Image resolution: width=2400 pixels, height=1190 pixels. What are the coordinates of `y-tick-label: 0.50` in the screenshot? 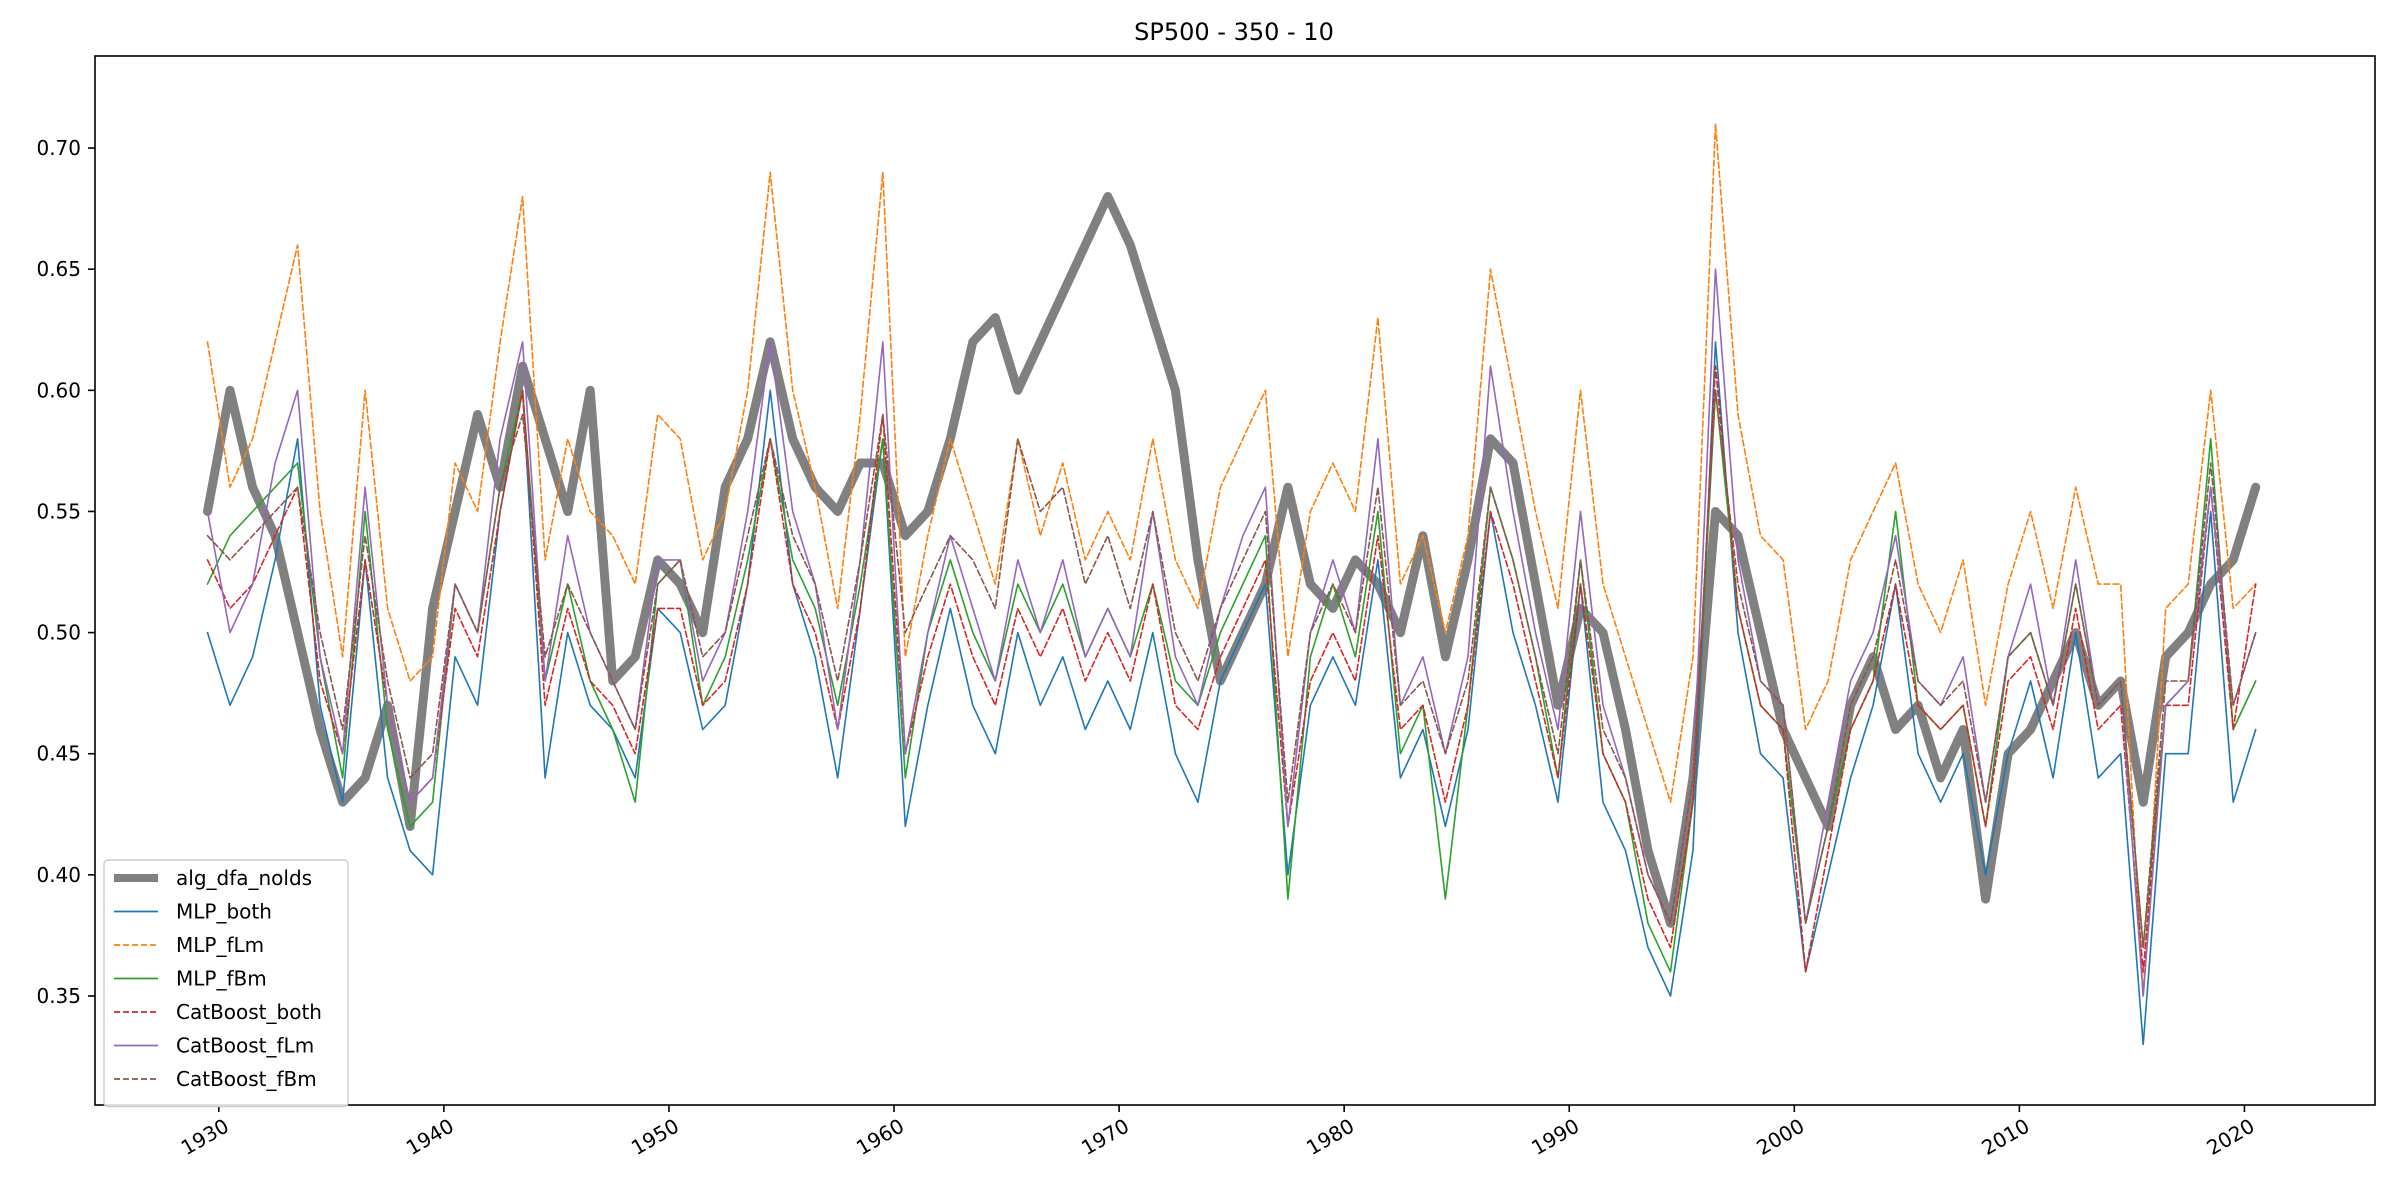 It's located at (58, 633).